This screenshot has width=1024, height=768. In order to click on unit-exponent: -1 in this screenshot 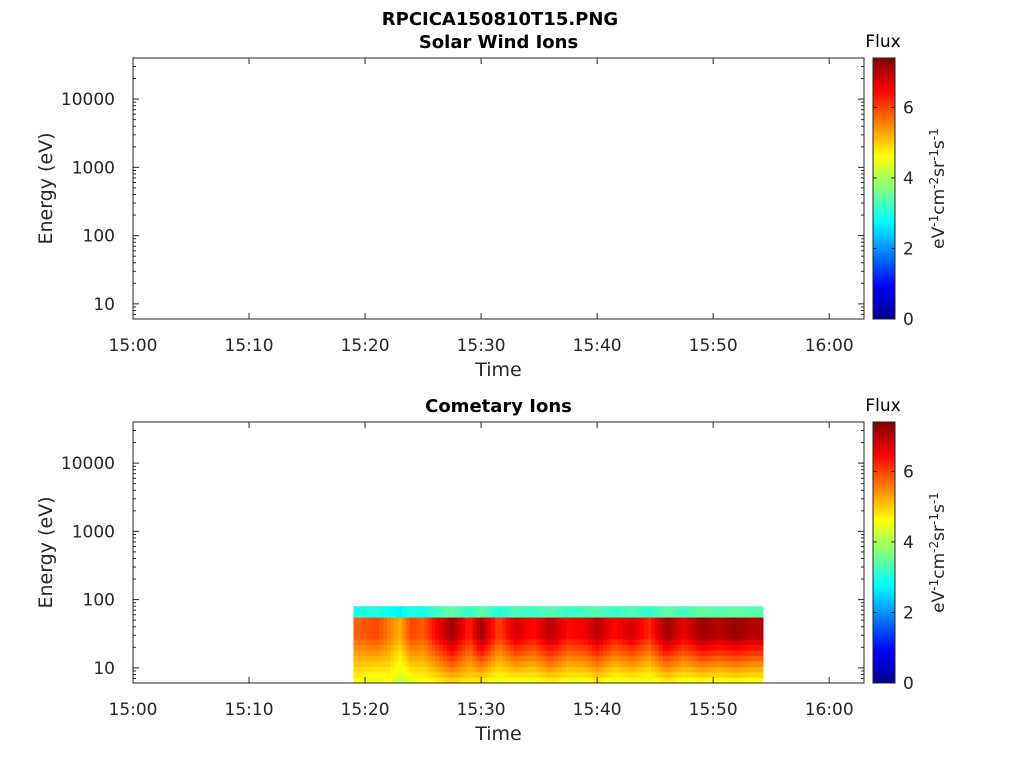, I will do `click(934, 519)`.